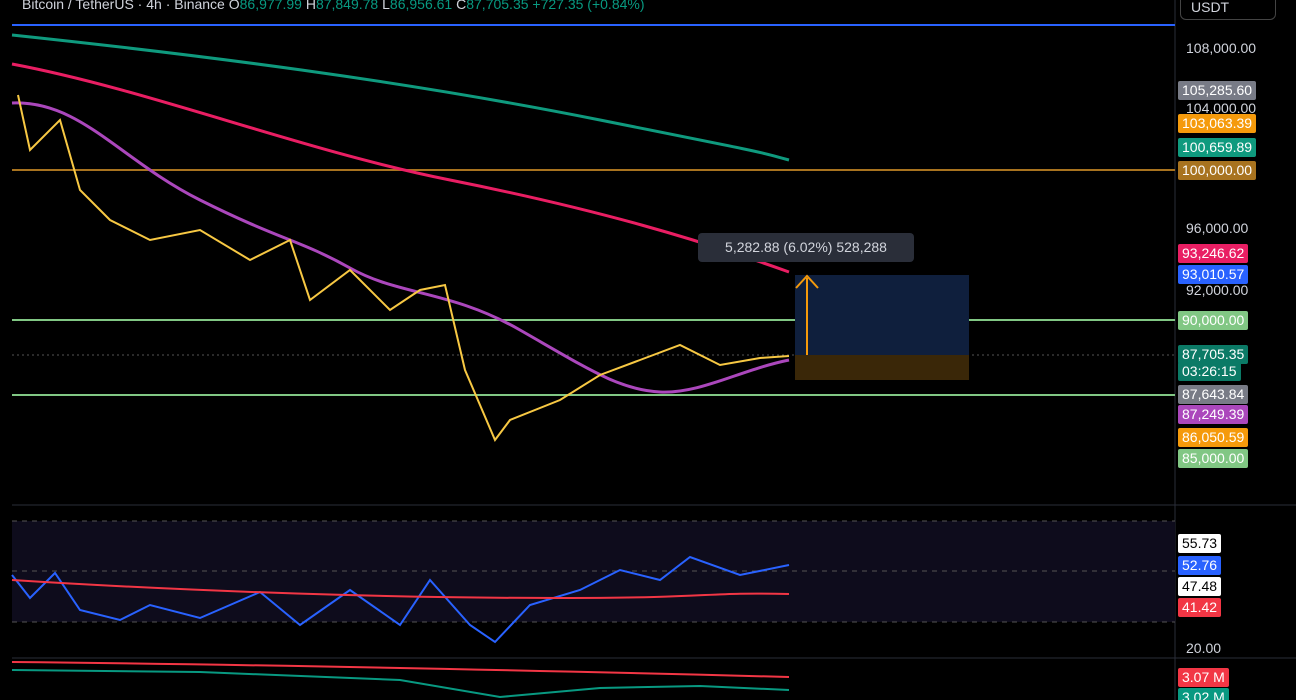 This screenshot has height=700, width=1296. Describe the element at coordinates (386, 6) in the screenshot. I see `label: L` at that location.